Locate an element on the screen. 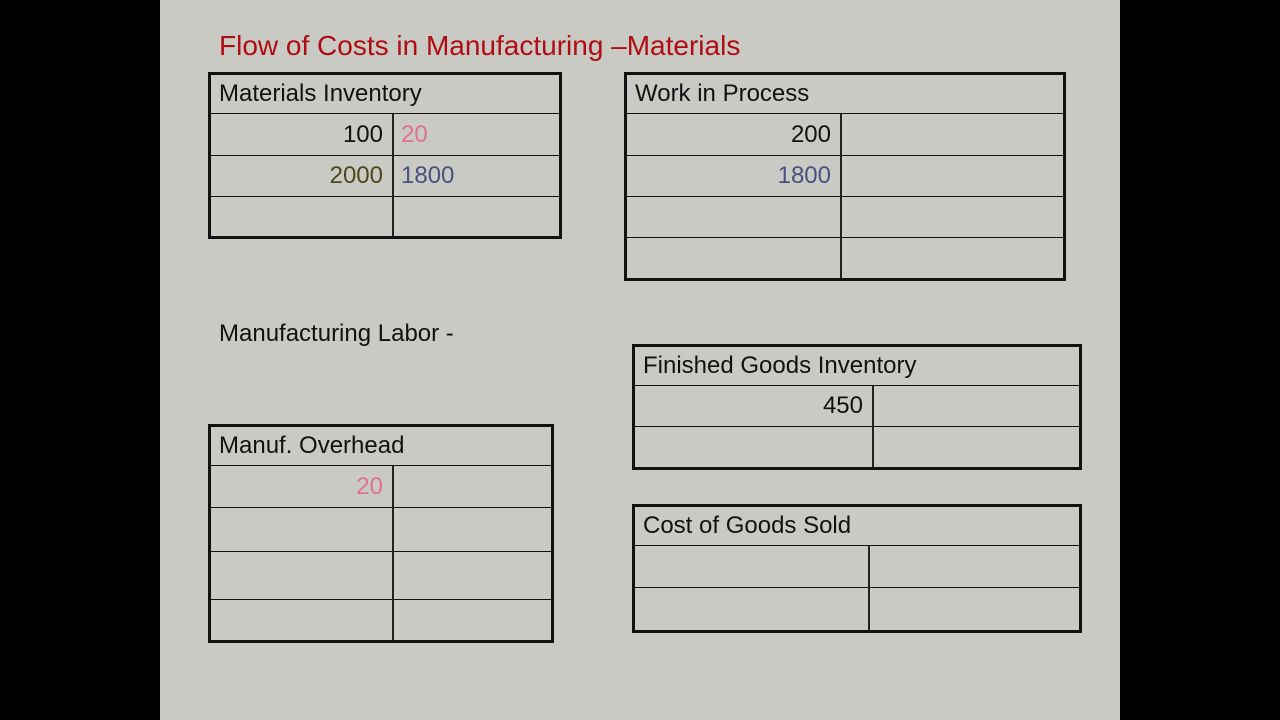  t-account-work-in-process: Work in Process 200 1800 is located at coordinates (845, 176).